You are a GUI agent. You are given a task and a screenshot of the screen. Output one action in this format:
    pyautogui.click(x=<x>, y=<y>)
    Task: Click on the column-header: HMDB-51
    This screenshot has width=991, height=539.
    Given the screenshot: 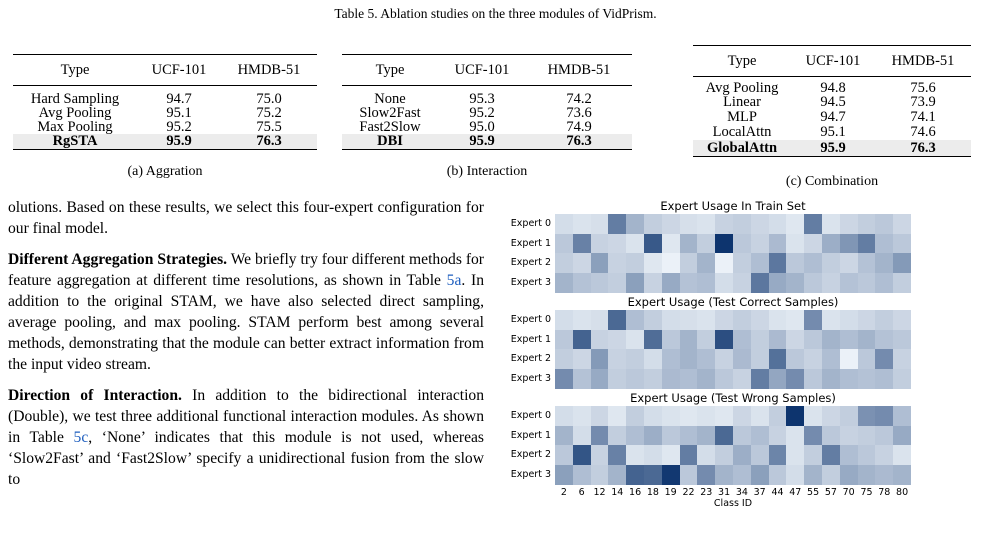 What is the action you would take?
    pyautogui.click(x=269, y=70)
    